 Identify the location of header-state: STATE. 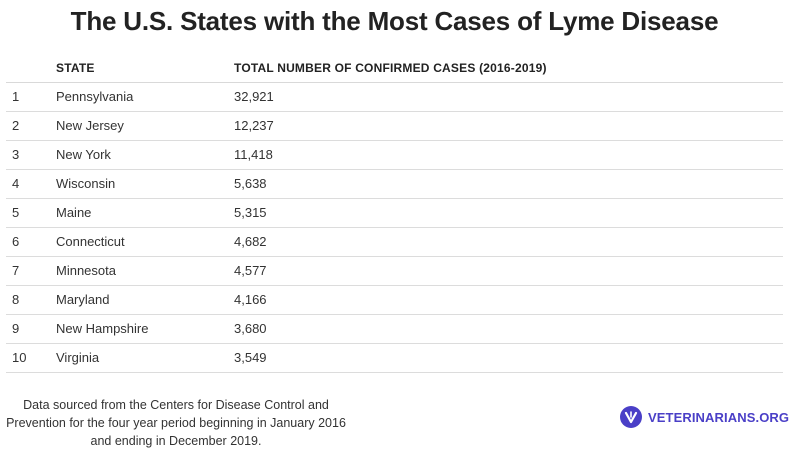
(75, 67).